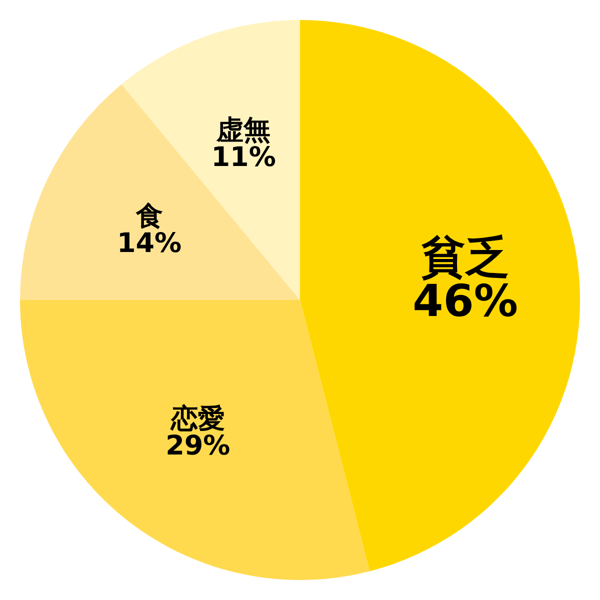 The image size is (600, 600). What do you see at coordinates (243, 130) in the screenshot?
I see `slice-label: 虚無` at bounding box center [243, 130].